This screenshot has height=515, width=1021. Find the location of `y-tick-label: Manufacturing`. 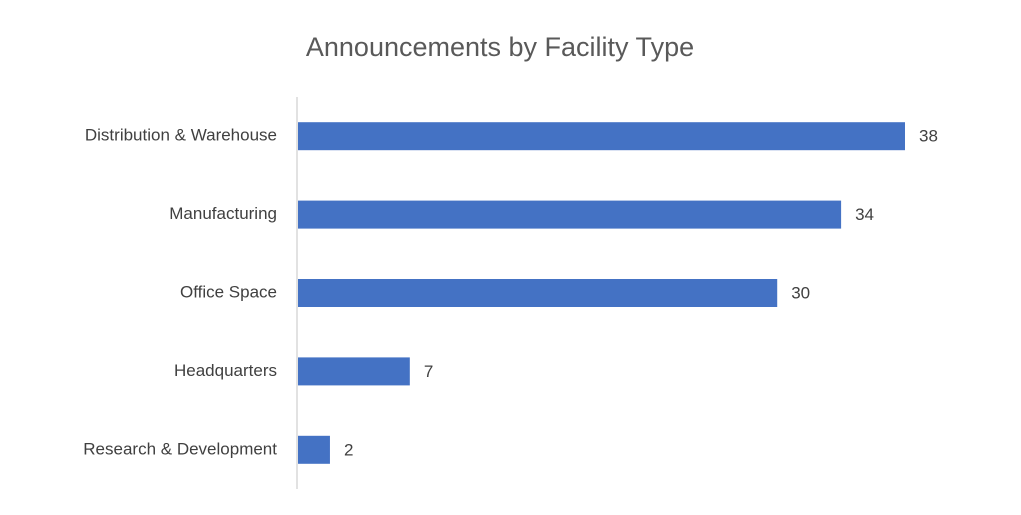

y-tick-label: Manufacturing is located at coordinates (223, 213).